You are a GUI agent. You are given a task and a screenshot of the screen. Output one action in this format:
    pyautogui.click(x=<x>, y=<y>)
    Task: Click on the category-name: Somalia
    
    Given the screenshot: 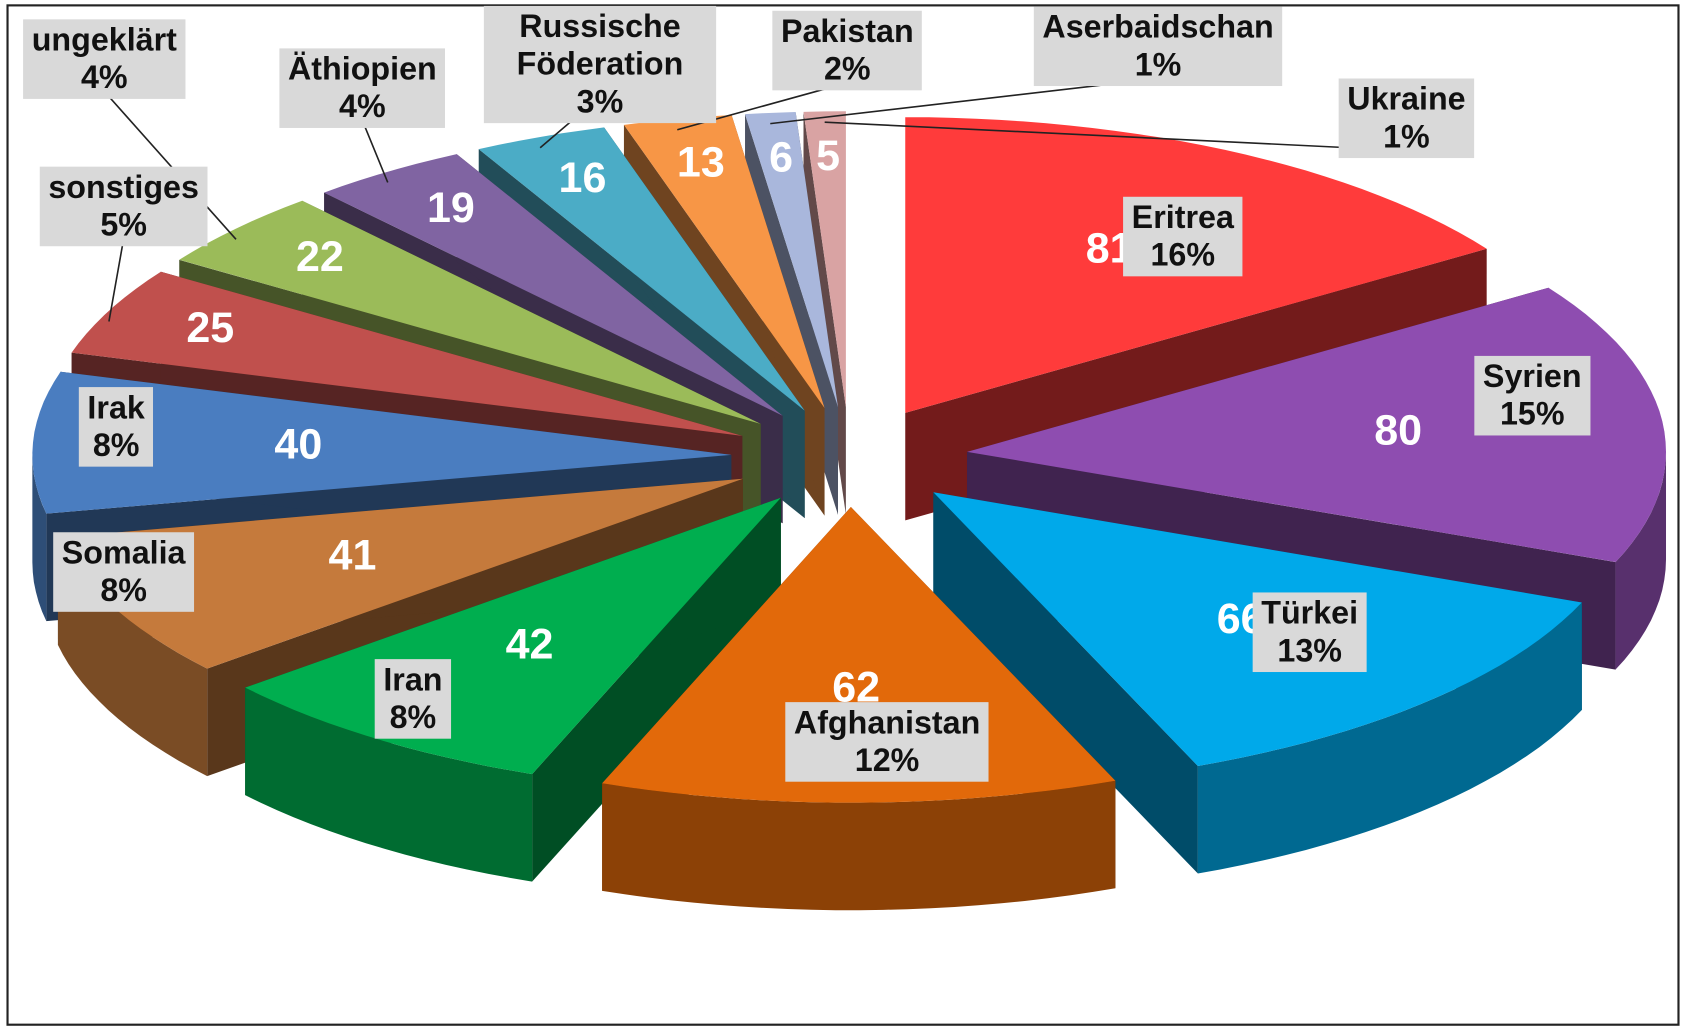 What is the action you would take?
    pyautogui.click(x=123, y=553)
    